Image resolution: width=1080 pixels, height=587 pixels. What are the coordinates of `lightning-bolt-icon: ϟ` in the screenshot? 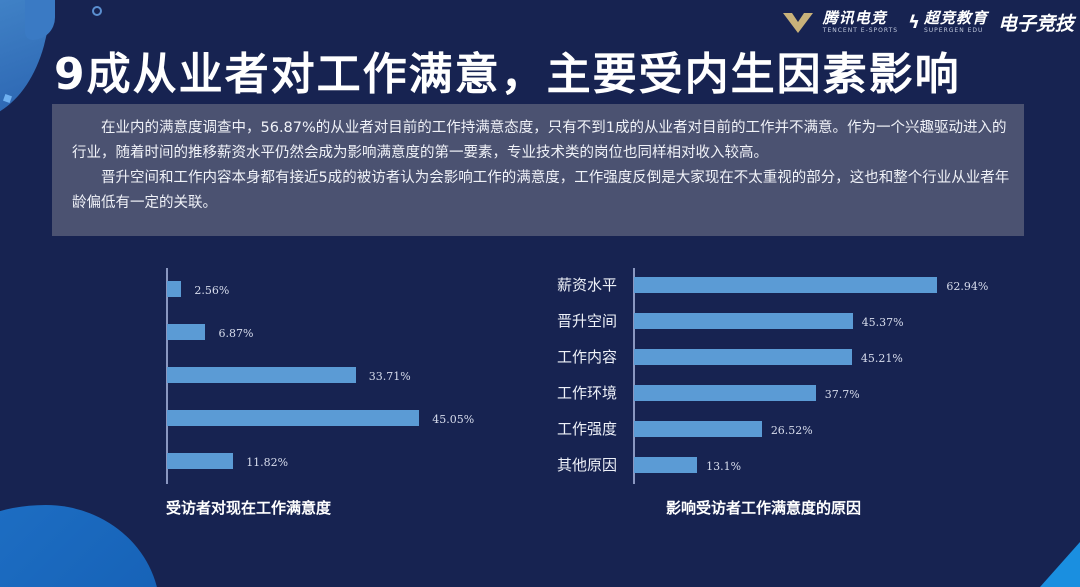 It's located at (914, 22).